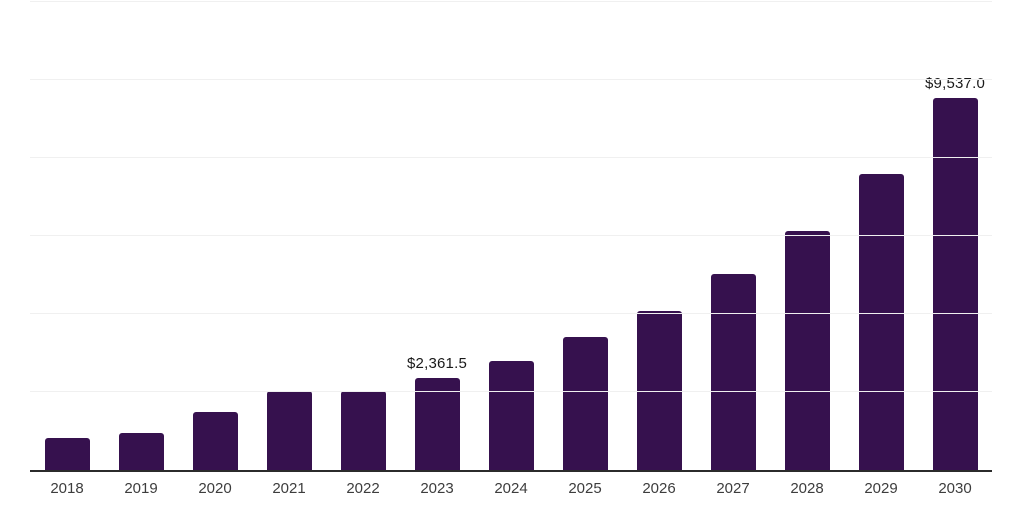 The height and width of the screenshot is (512, 1024). Describe the element at coordinates (881, 488) in the screenshot. I see `x-axis-label: 2029` at that location.